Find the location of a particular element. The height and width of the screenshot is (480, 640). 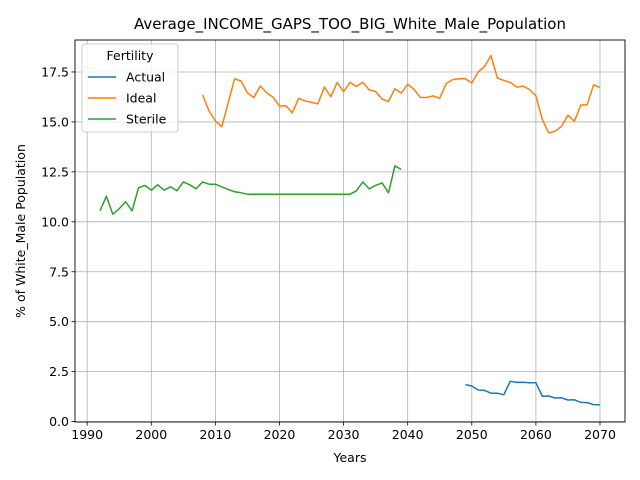

x-tick-label: 2000 is located at coordinates (151, 434).